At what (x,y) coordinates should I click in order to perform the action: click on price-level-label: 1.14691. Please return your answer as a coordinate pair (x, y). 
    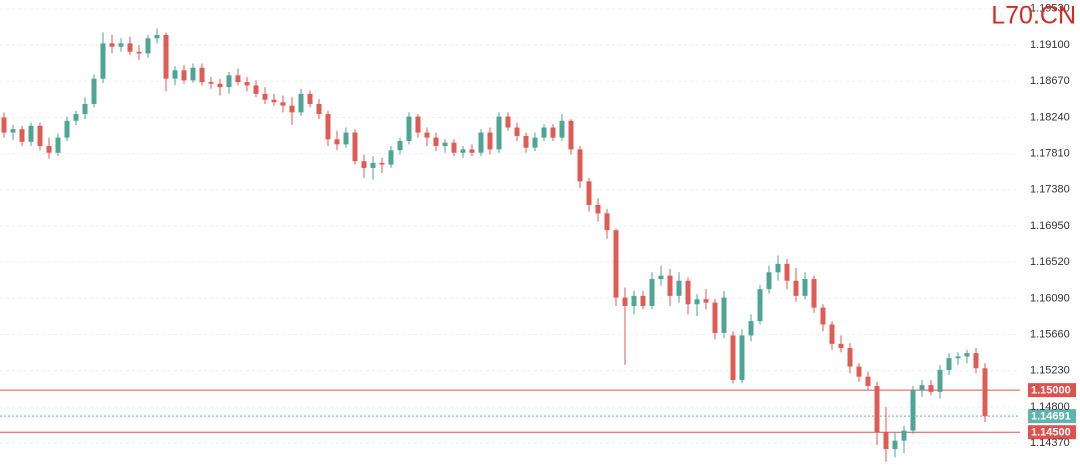
    Looking at the image, I should click on (1051, 417).